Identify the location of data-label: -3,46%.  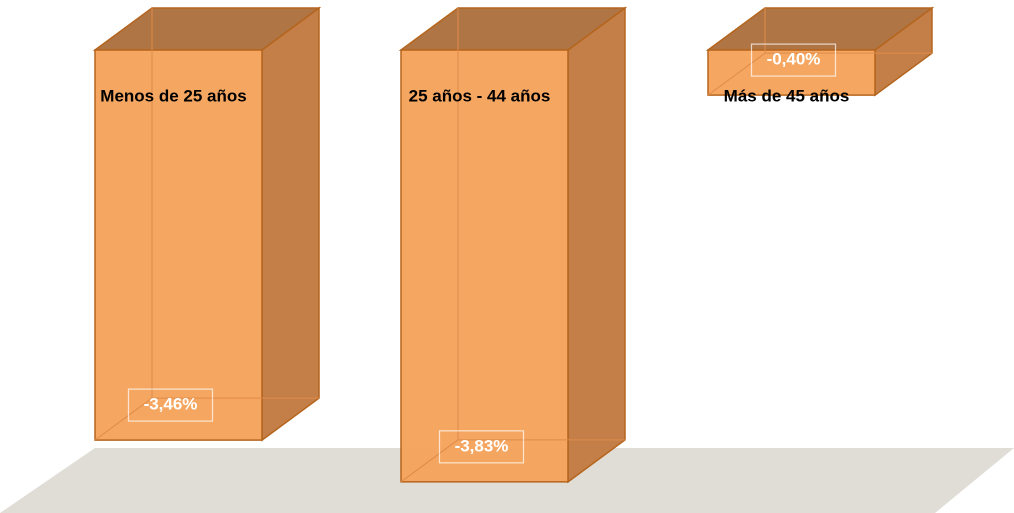
(171, 404).